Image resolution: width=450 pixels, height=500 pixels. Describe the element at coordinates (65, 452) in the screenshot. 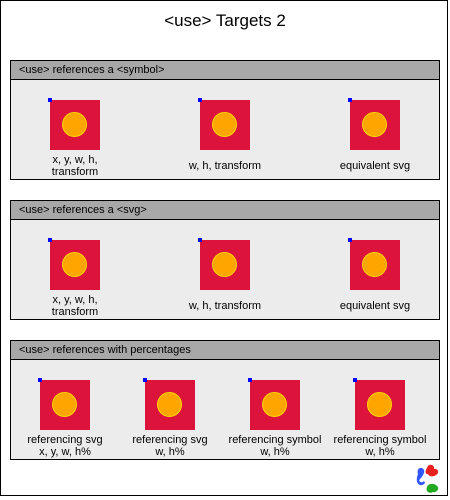

I see `caption-line: x, y, w, h%` at that location.